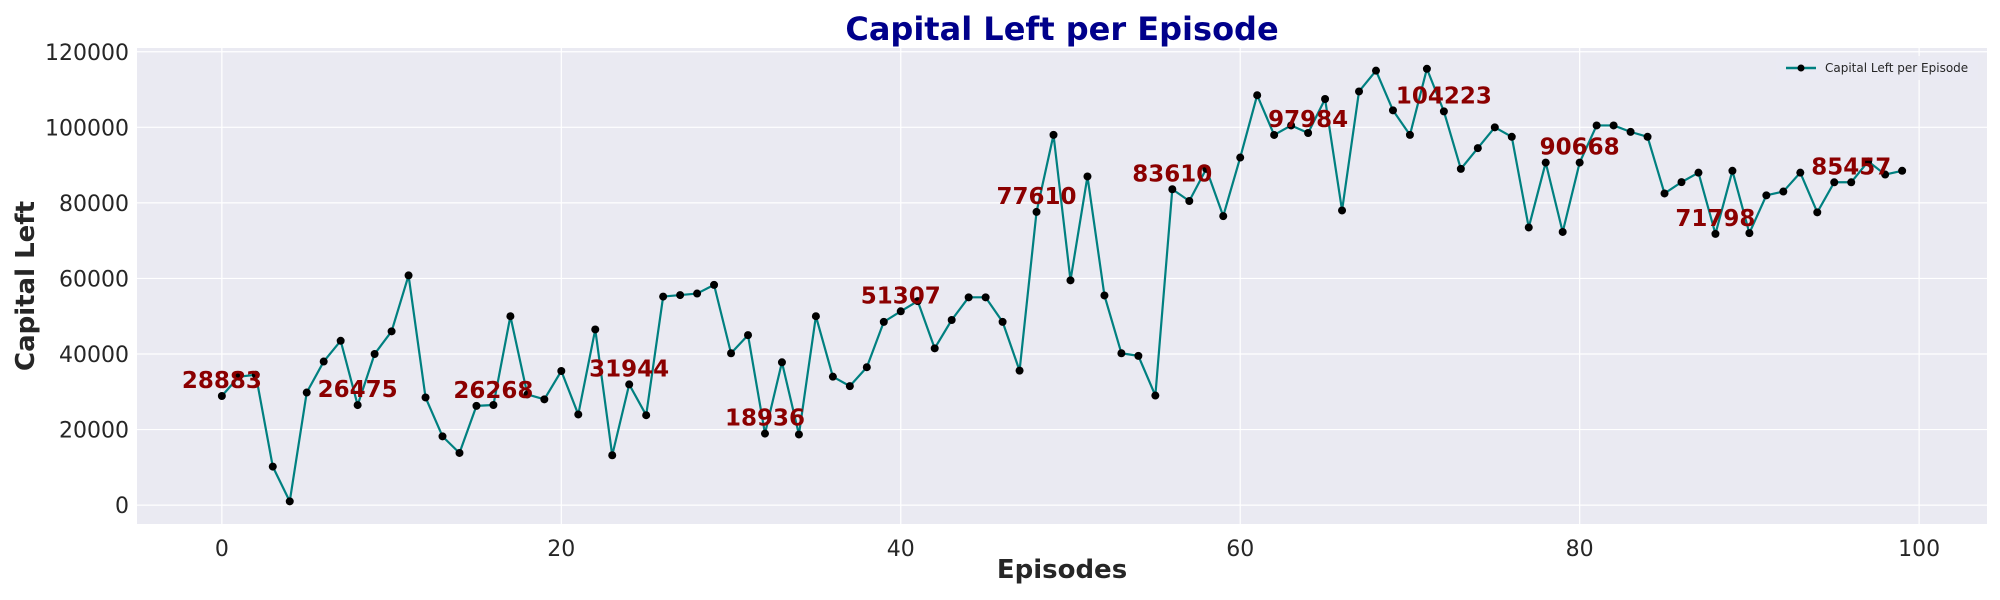 Image resolution: width=2000 pixels, height=600 pixels. What do you see at coordinates (94, 431) in the screenshot?
I see `y-tick-label: 20000` at bounding box center [94, 431].